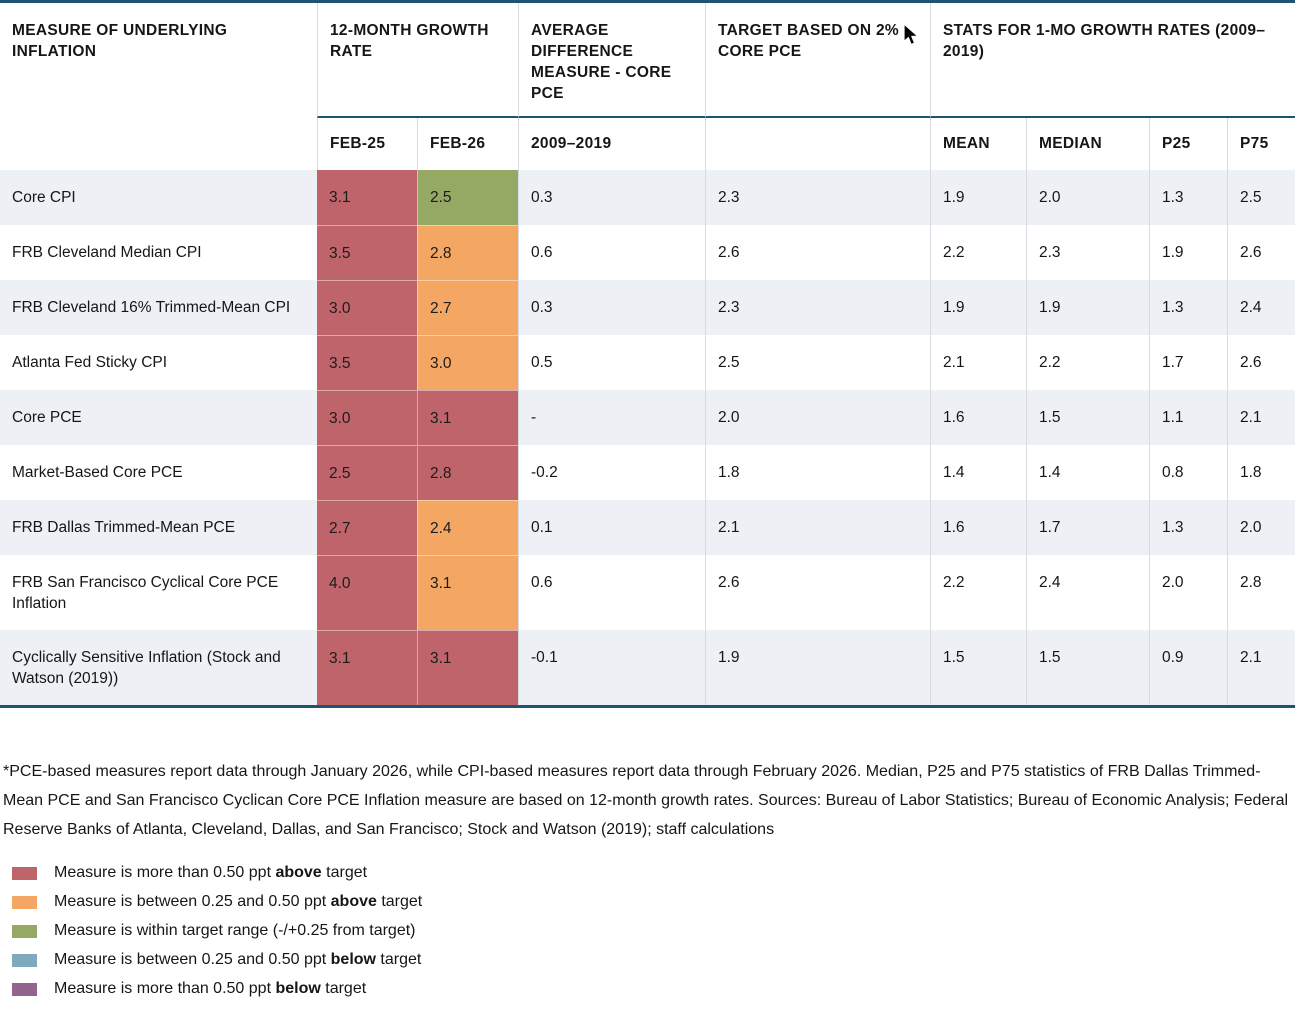 The width and height of the screenshot is (1300, 1016). Describe the element at coordinates (611, 527) in the screenshot. I see `cell-avg-diff: 0.1` at that location.